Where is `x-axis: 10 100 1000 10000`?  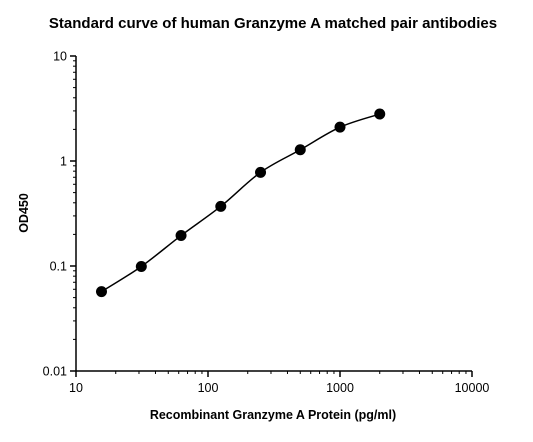 x-axis: 10 100 1000 10000 is located at coordinates (279, 382).